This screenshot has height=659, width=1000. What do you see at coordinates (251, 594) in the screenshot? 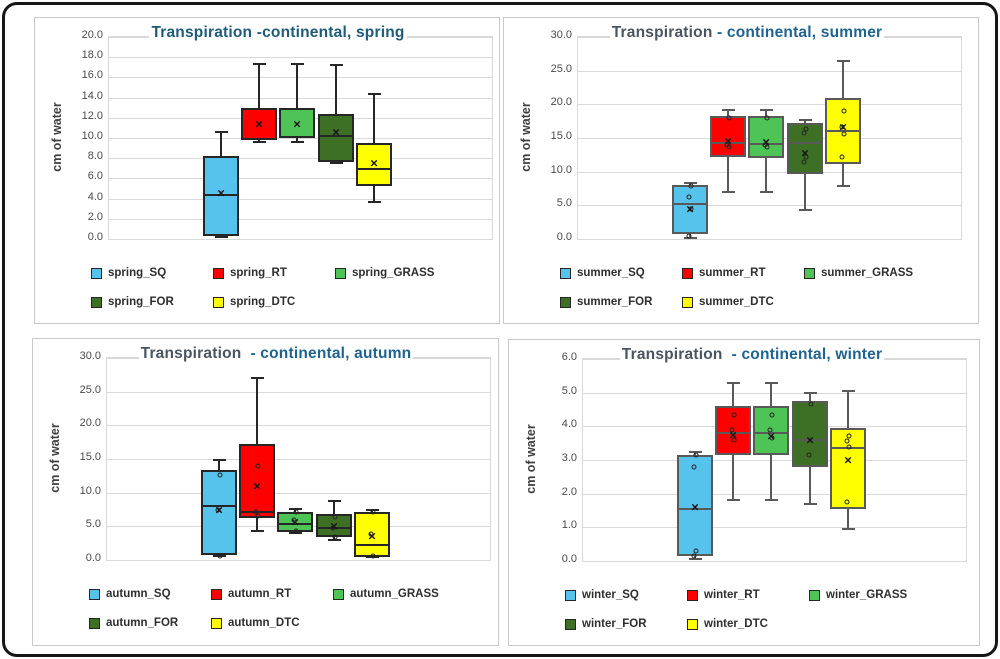
I see `legend-item-autumn_RT: autumn_RT` at bounding box center [251, 594].